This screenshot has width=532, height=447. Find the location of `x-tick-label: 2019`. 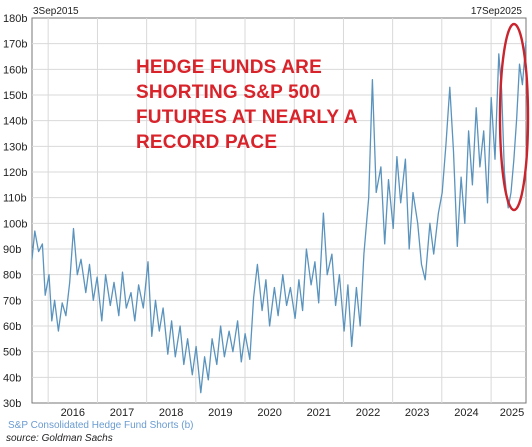

x-tick-label: 2019 is located at coordinates (220, 413).